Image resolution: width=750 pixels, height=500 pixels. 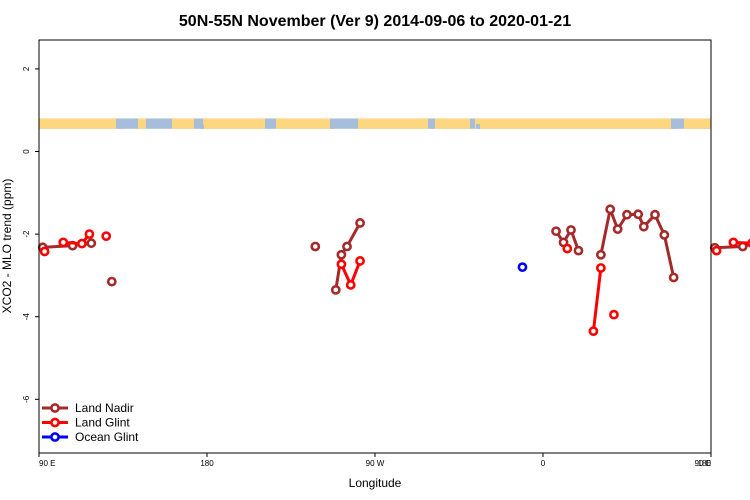 I want to click on legend-item-land-nadir: Land Nadir, so click(x=88, y=408).